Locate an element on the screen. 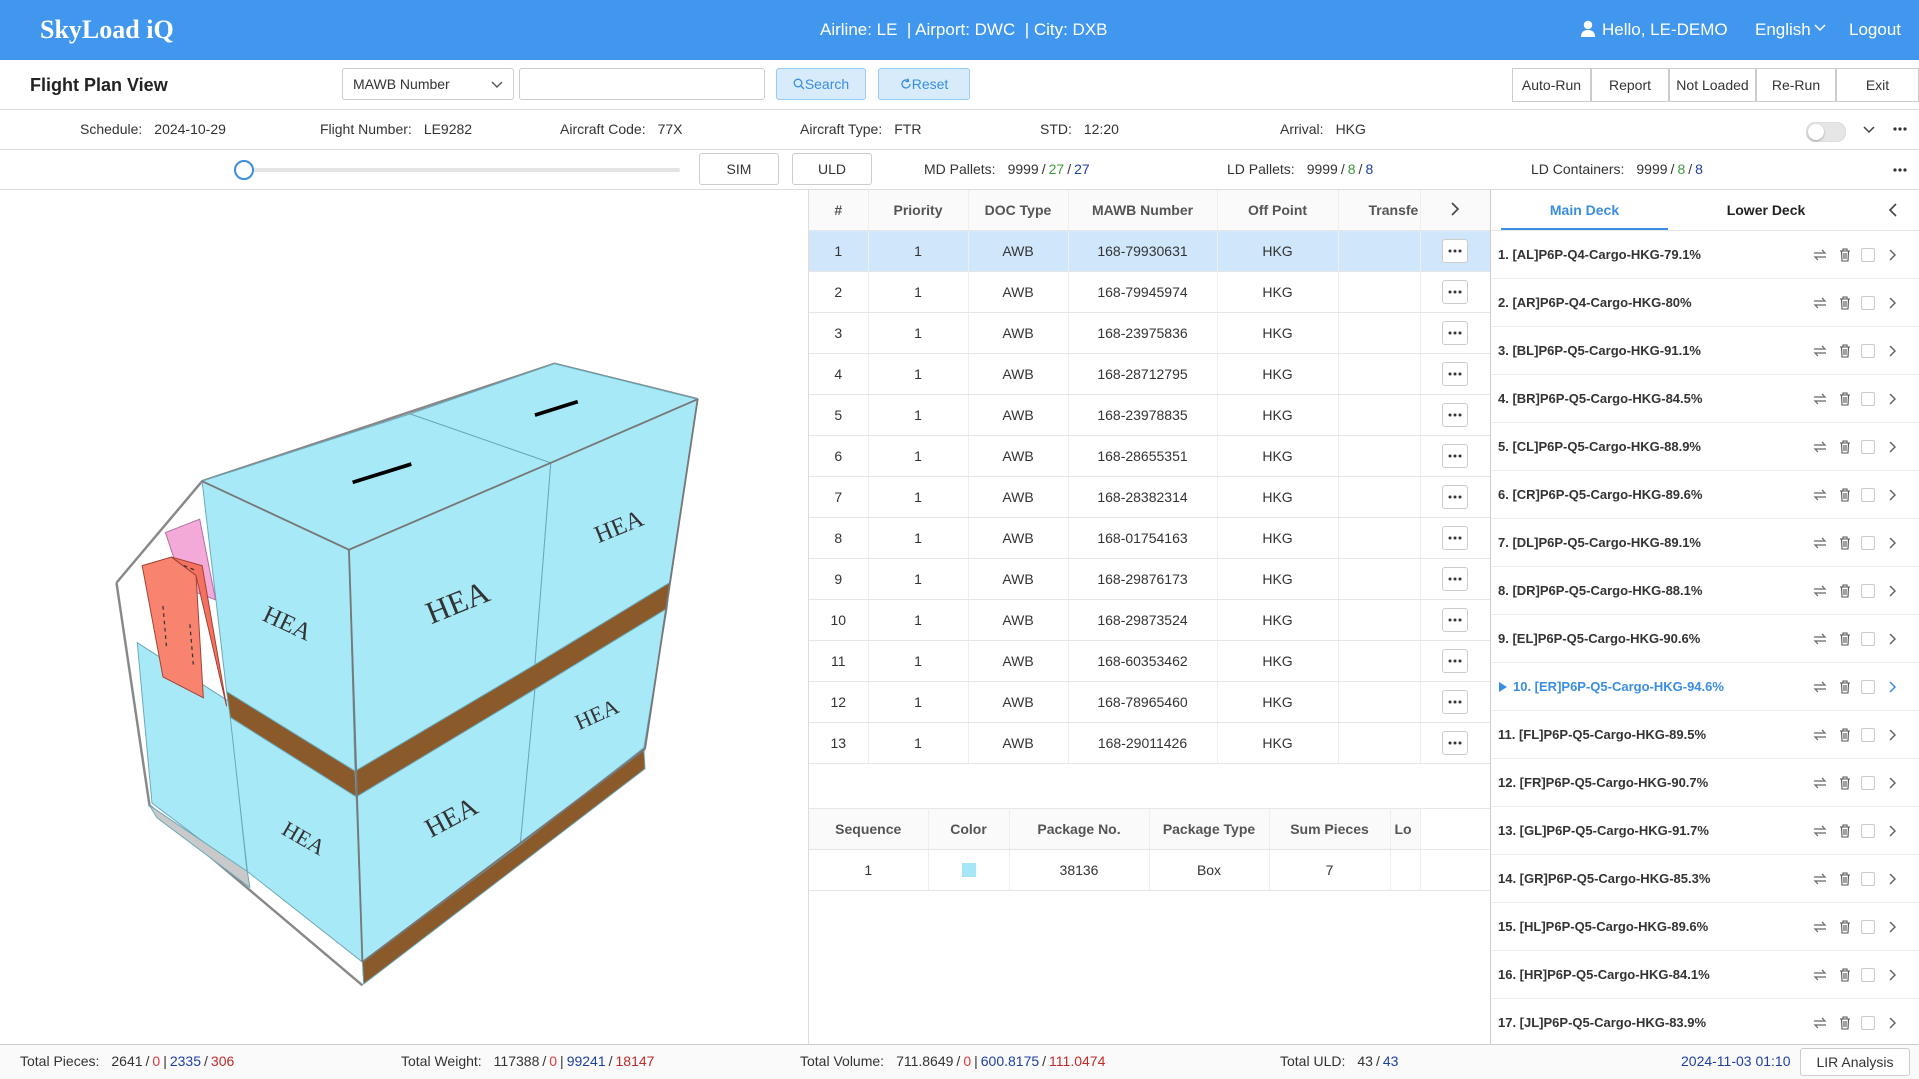 This screenshot has height=1079, width=1919. awb-row: 7 1 AWB 168-28382314 HKG is located at coordinates (1150, 497).